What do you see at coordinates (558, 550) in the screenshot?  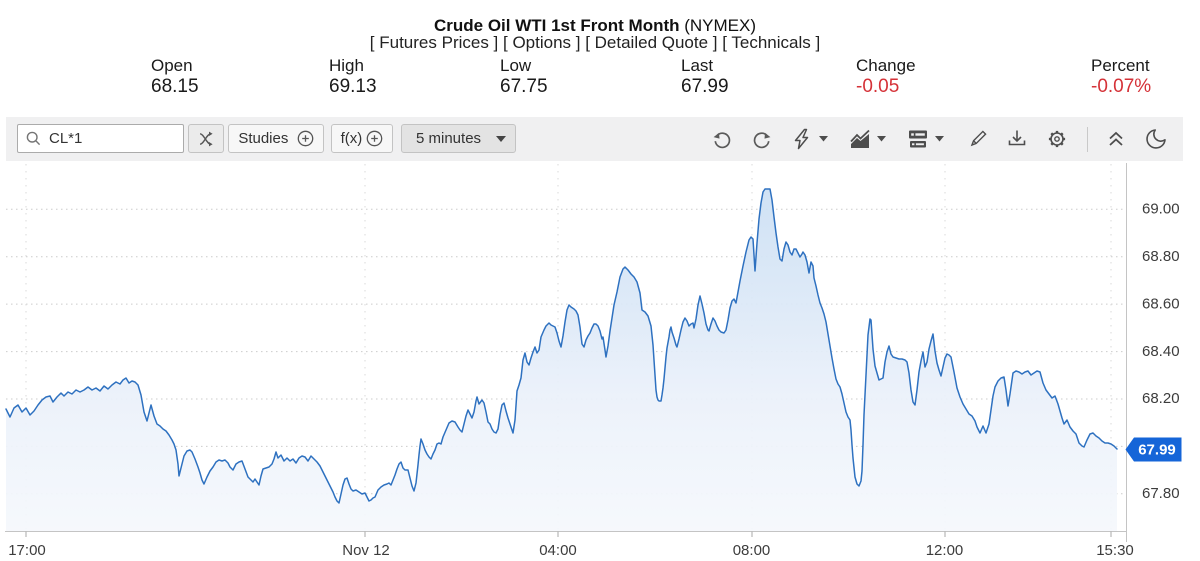 I see `svg-text: 04:00` at bounding box center [558, 550].